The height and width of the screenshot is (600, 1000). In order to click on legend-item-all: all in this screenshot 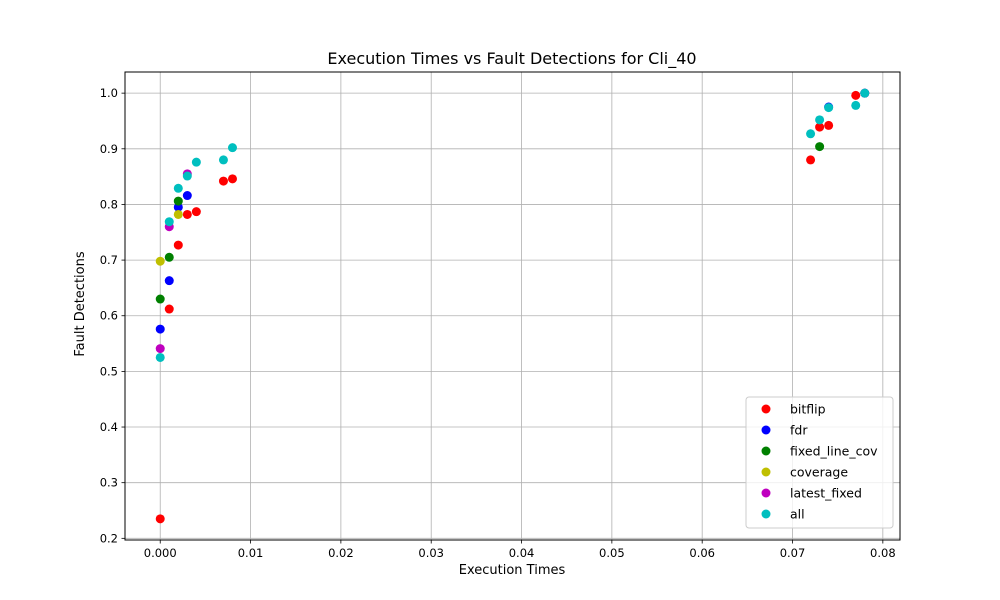, I will do `click(783, 514)`.